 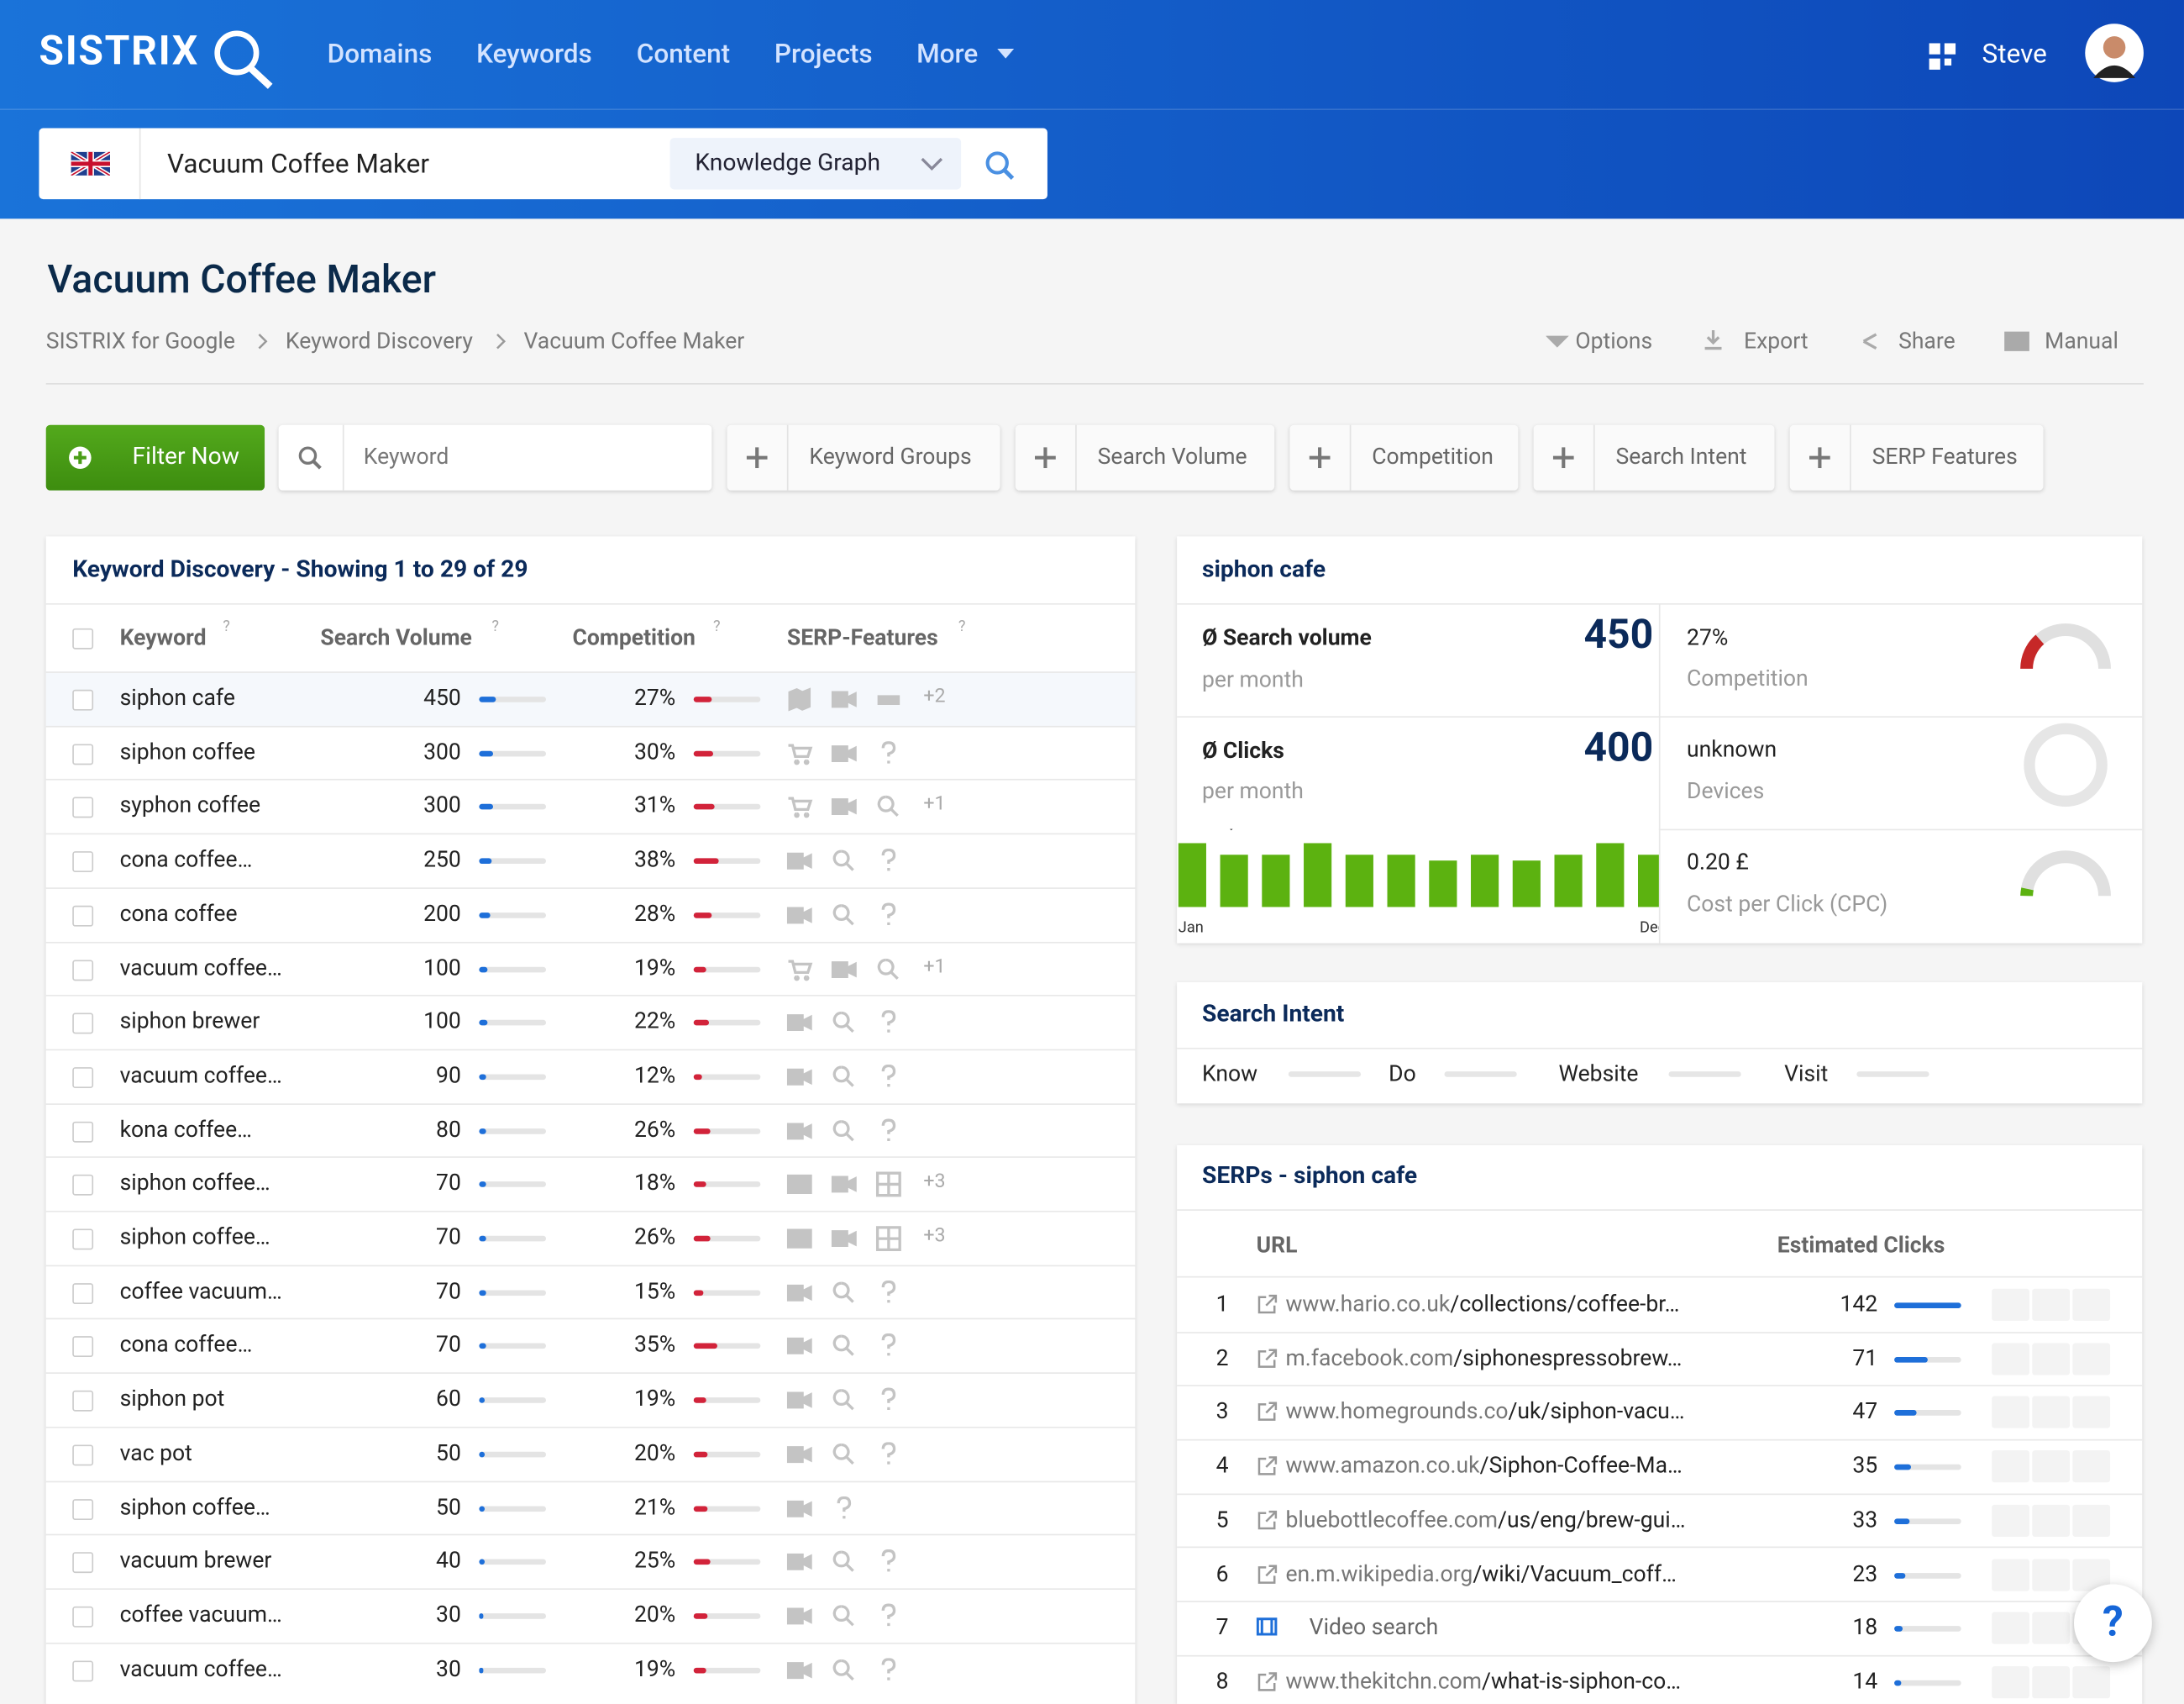 What do you see at coordinates (1404, 457) in the screenshot?
I see `filter-chip: Competition` at bounding box center [1404, 457].